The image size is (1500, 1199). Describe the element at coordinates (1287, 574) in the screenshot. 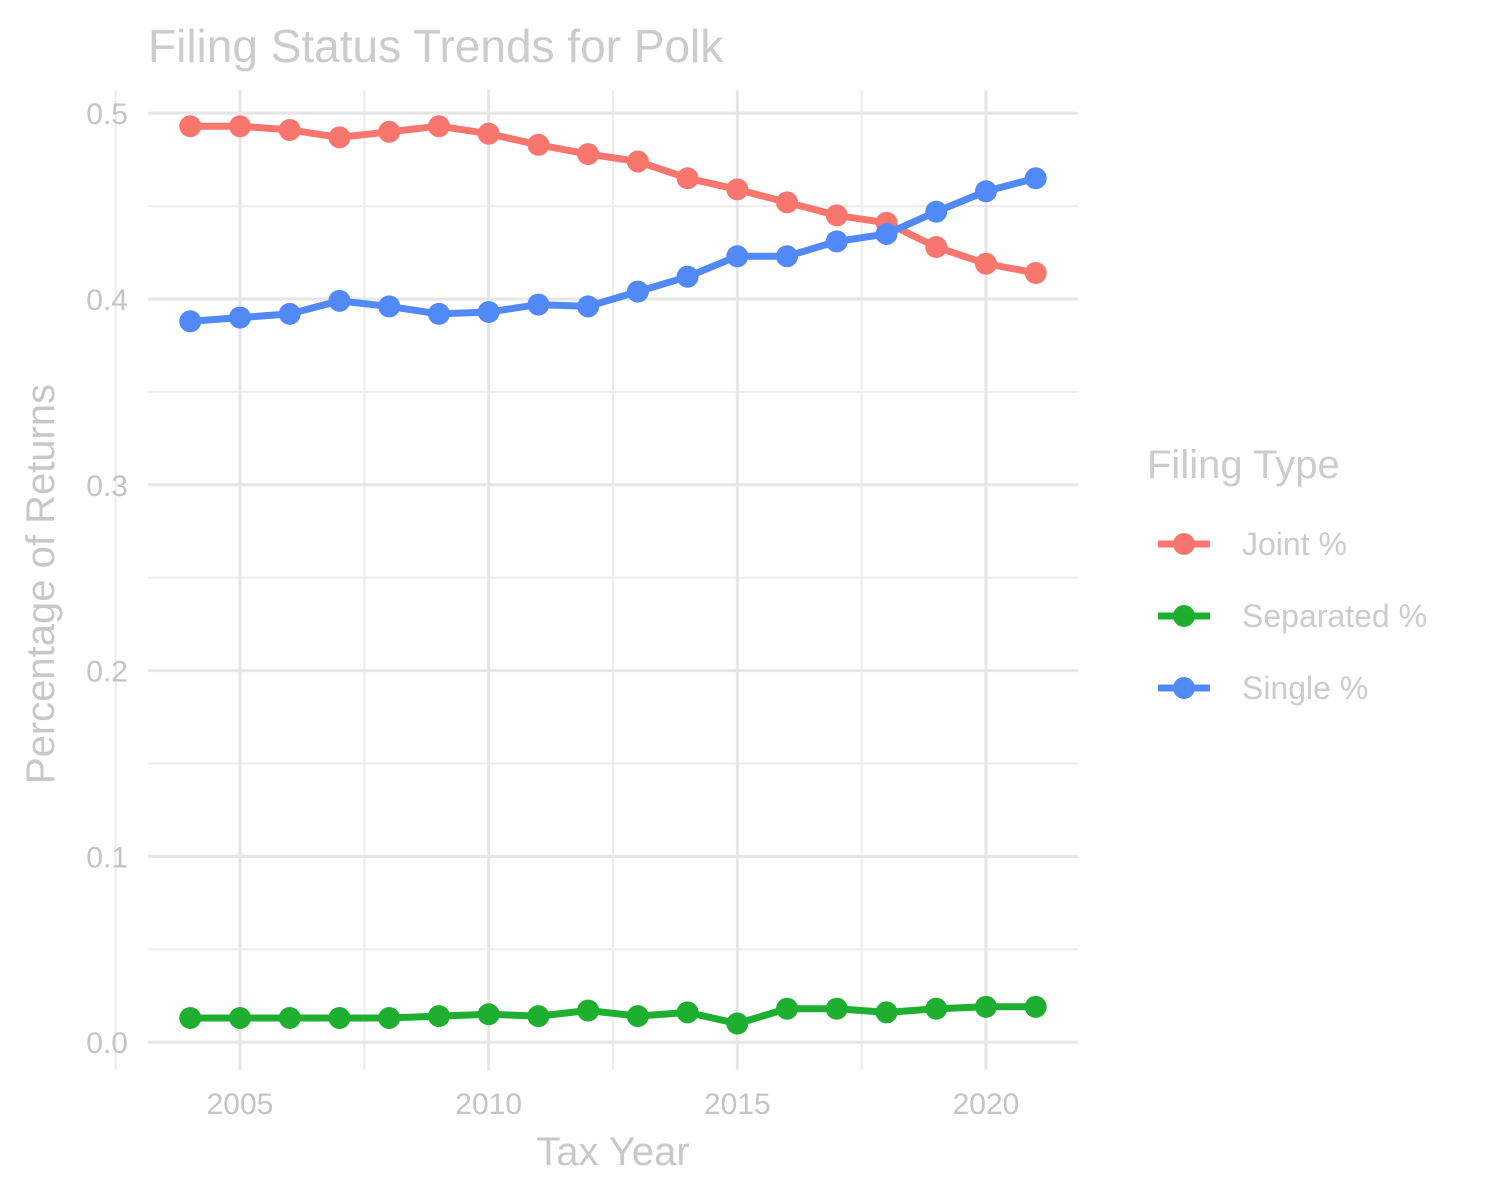

I see `legend: Filing Type Joint % Separated % Single %` at that location.